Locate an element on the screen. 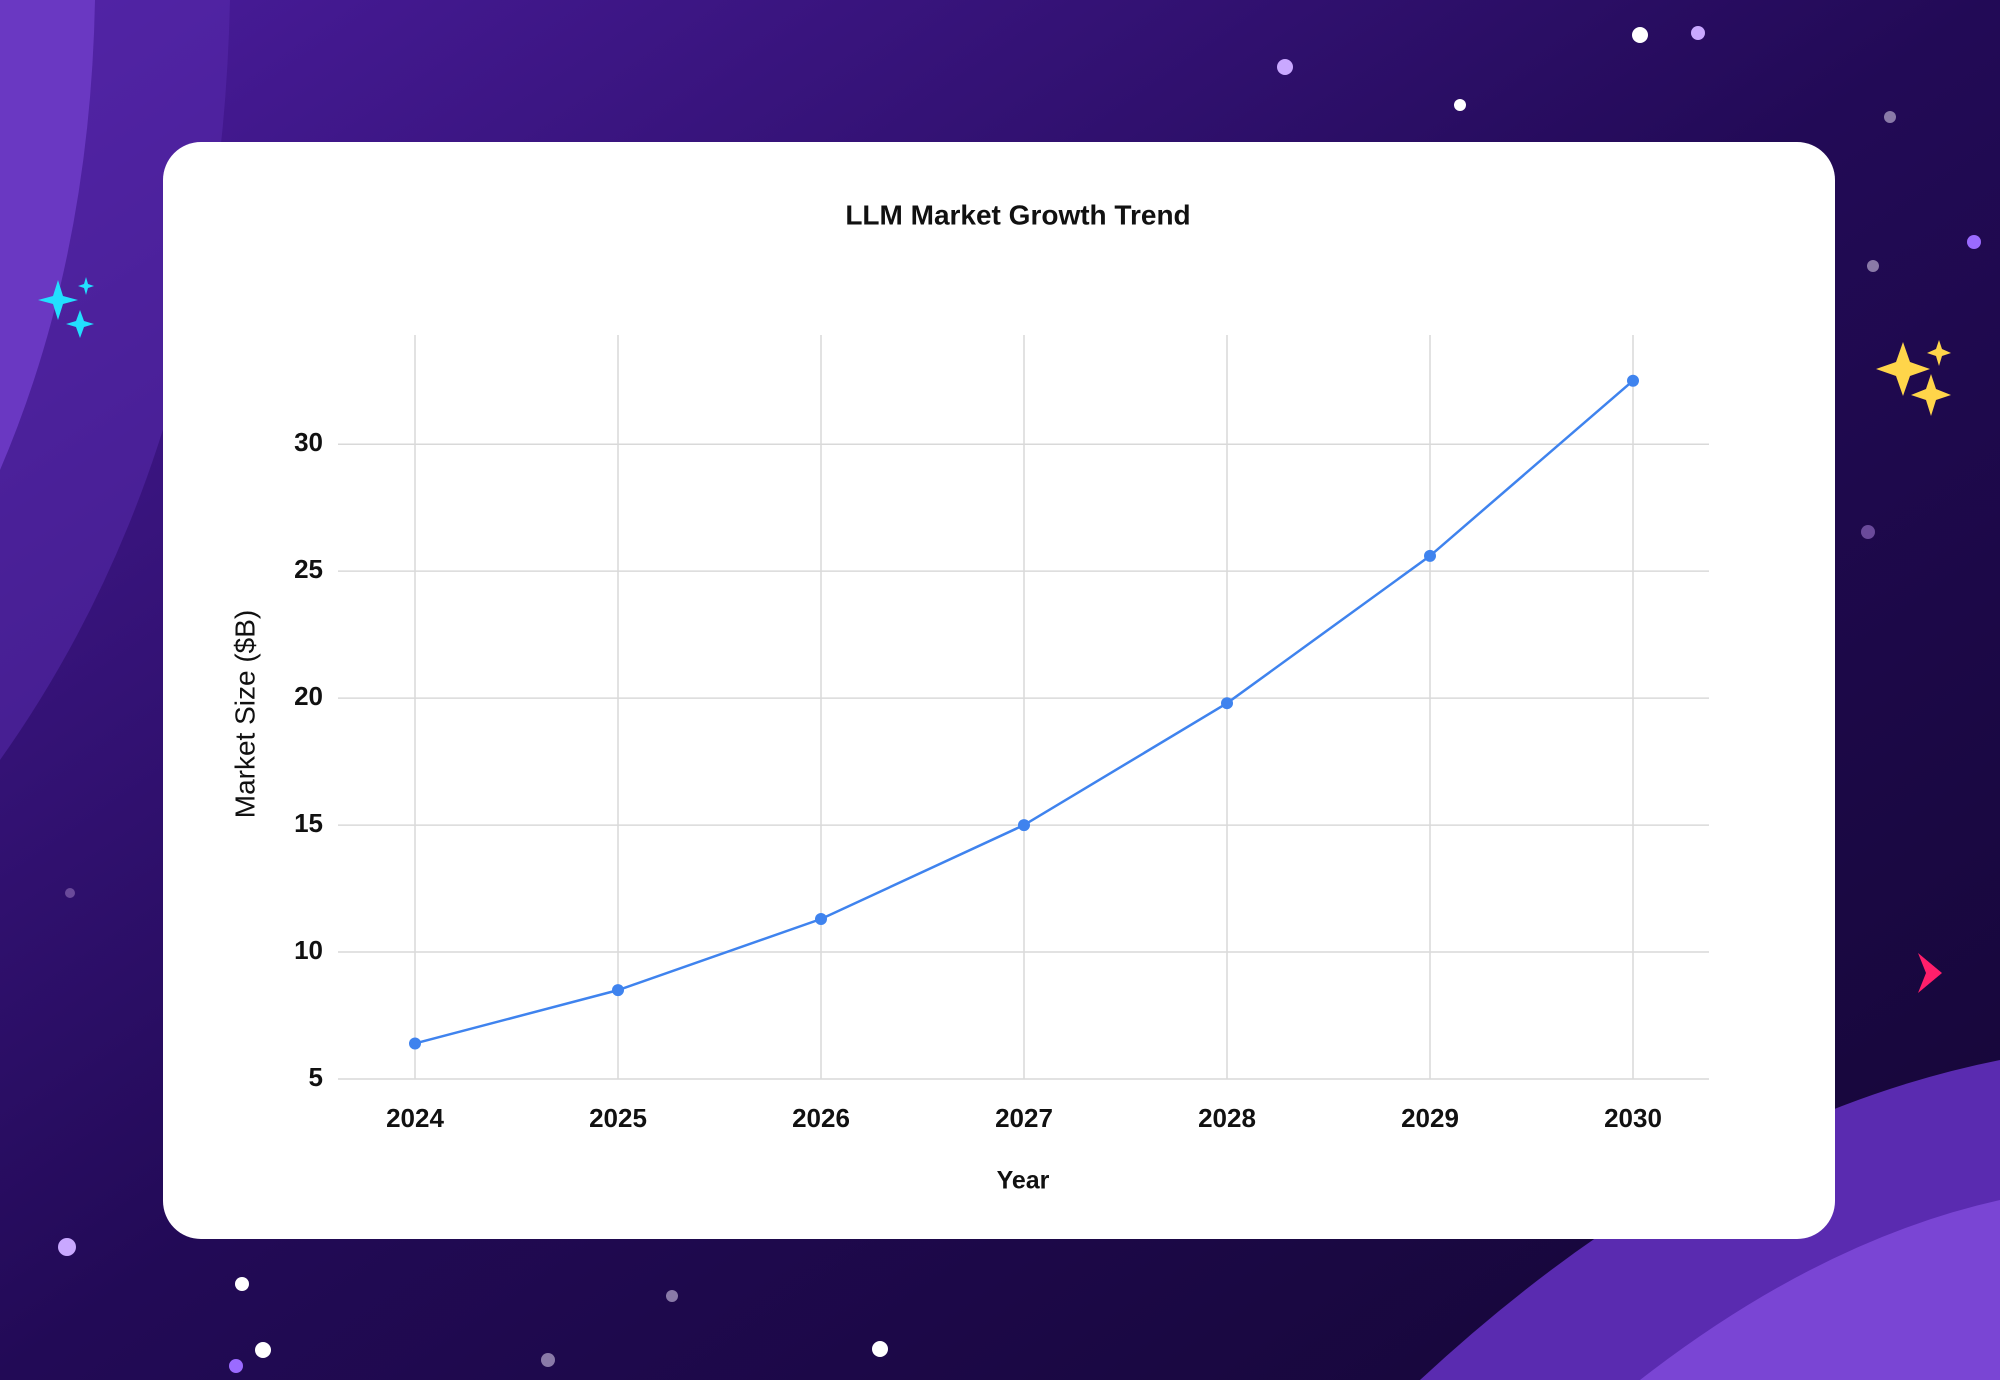 This screenshot has width=2000, height=1380. y-tick-label: 15 is located at coordinates (308, 823).